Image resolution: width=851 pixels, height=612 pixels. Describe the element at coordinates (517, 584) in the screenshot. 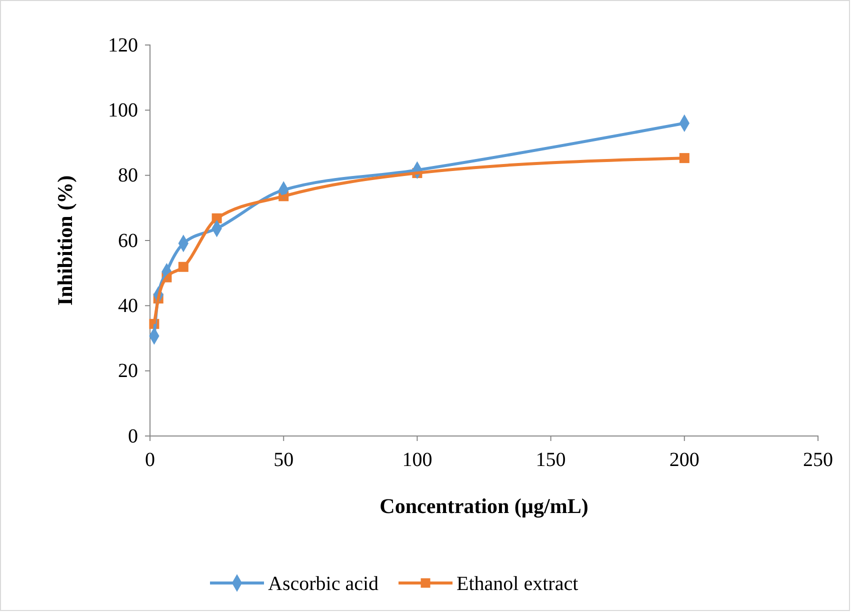

I see `legend-label: Ethanol extract` at that location.